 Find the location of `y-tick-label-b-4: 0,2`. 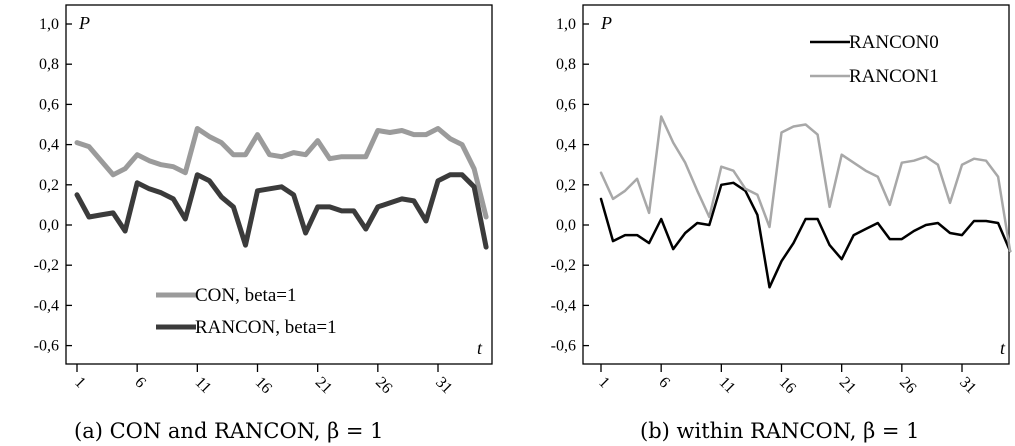

y-tick-label-b-4: 0,2 is located at coordinates (566, 185).